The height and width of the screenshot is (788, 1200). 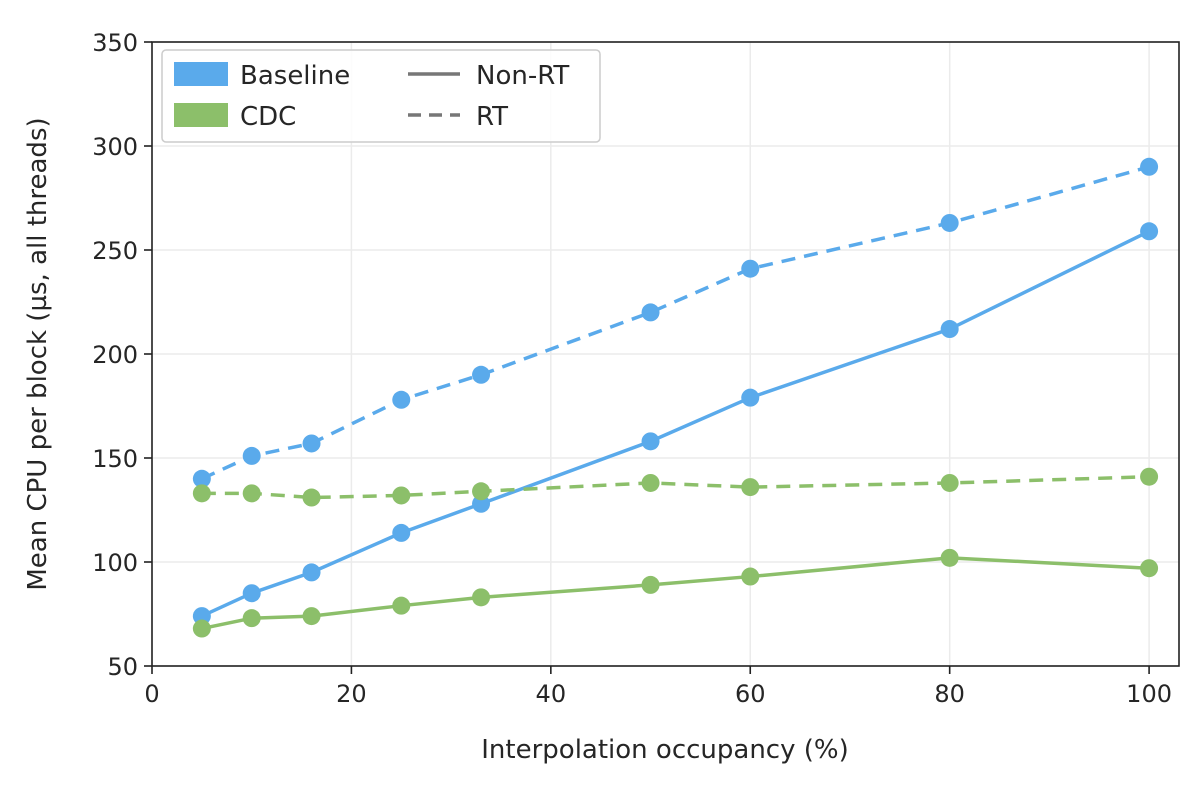 I want to click on legend-swatch-cdc, so click(x=201, y=115).